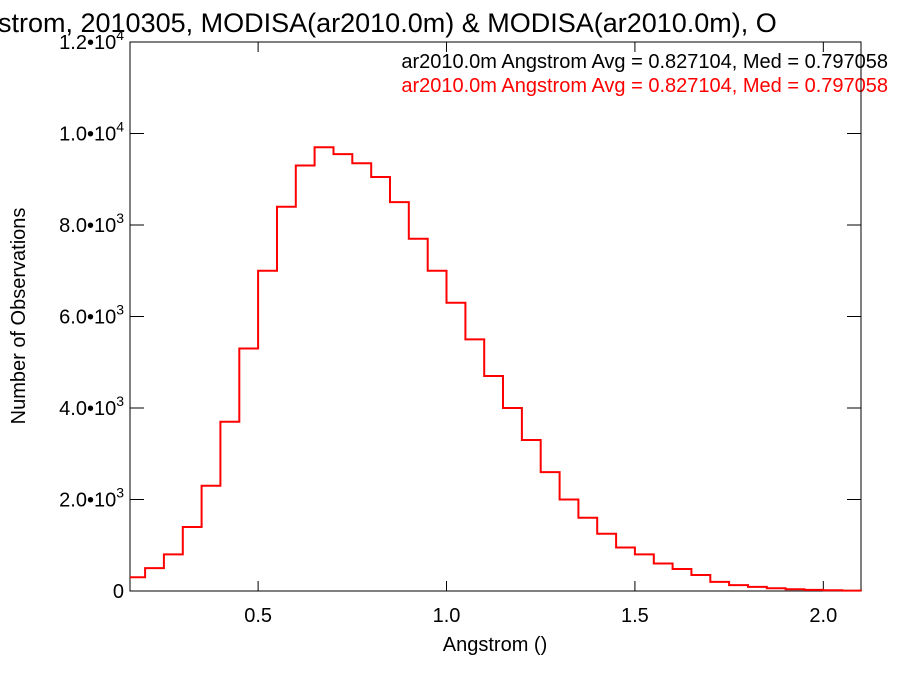 This screenshot has width=900, height=675. I want to click on y-tick-label: 2.0•103, so click(91, 498).